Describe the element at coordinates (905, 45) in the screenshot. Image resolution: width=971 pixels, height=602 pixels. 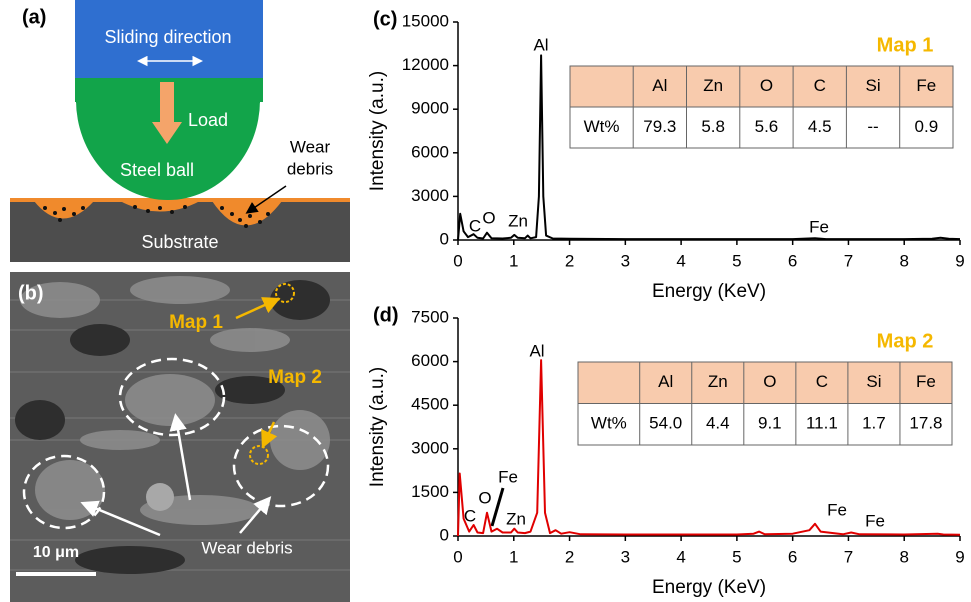
I see `map-title: Map 1` at that location.